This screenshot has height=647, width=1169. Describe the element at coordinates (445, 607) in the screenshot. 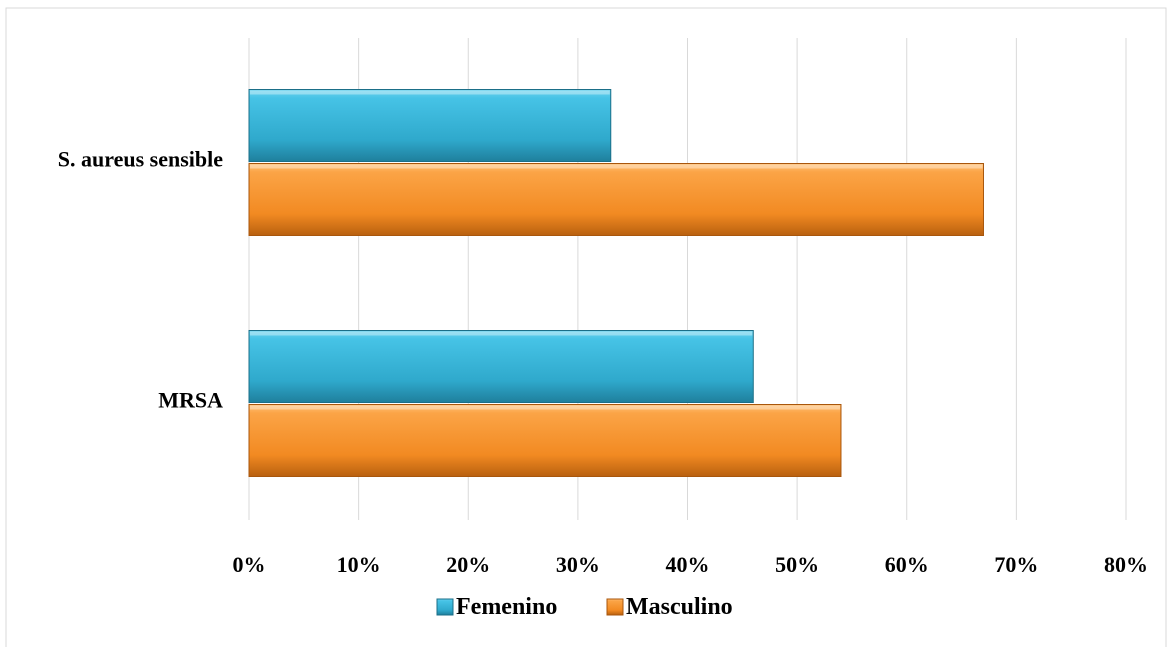

I see `legend-swatch-femenino` at that location.